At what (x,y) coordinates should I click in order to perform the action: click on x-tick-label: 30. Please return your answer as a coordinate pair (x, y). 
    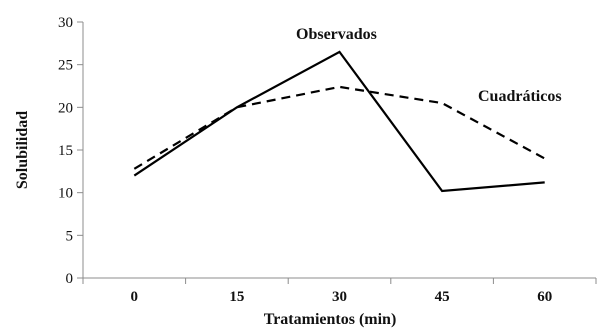
    Looking at the image, I should click on (339, 297).